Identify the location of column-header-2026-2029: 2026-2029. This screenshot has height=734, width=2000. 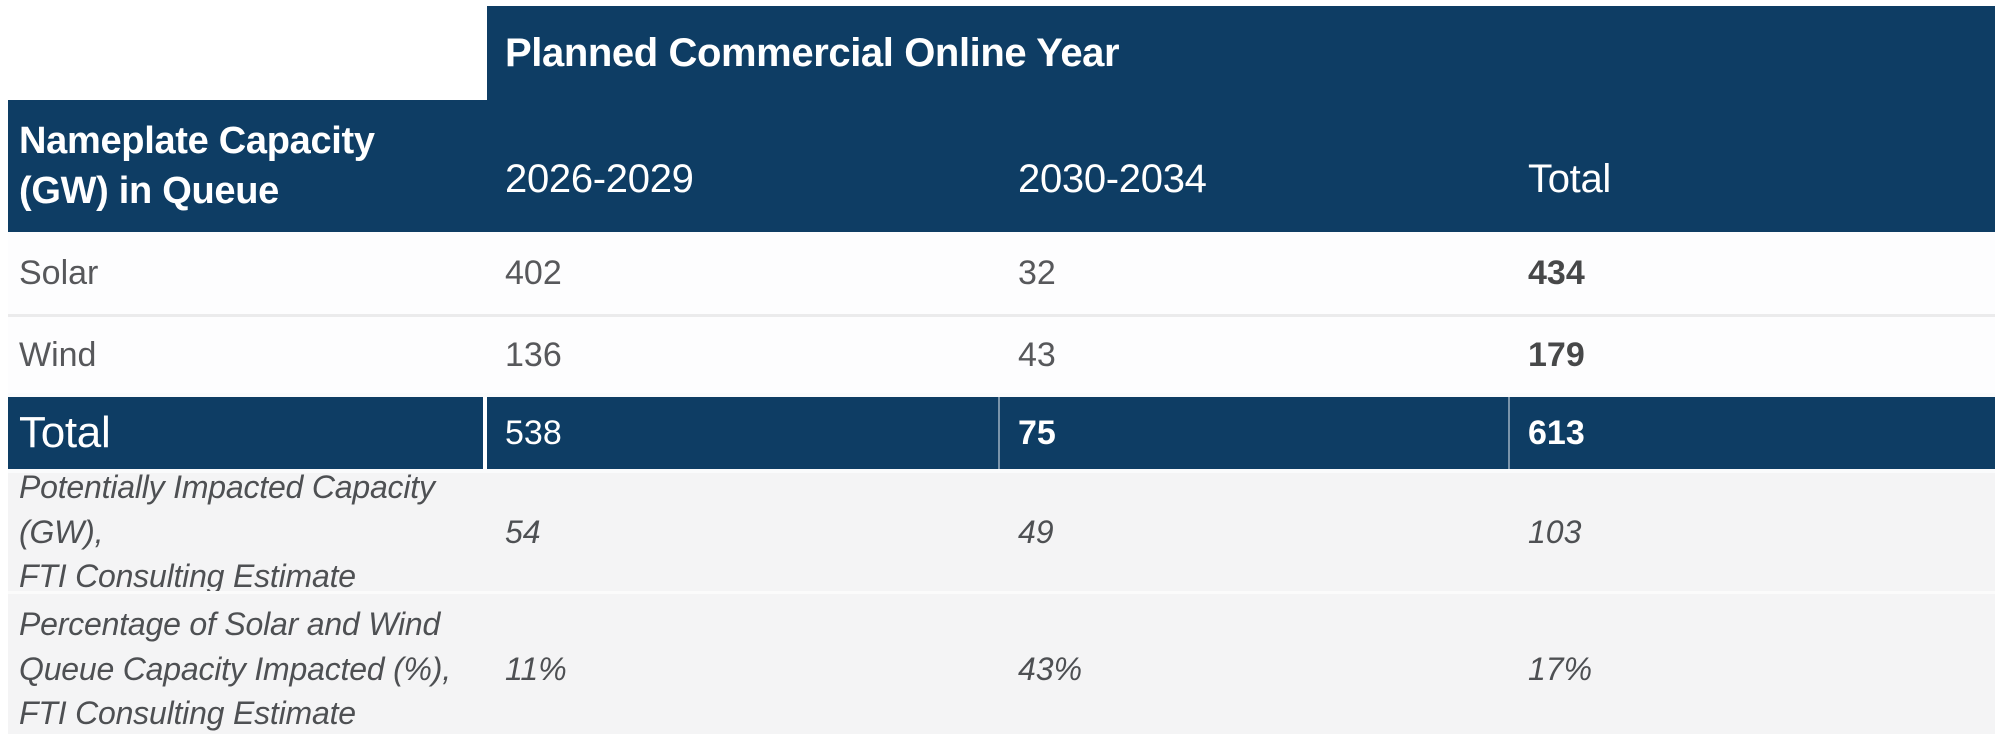
(599, 179).